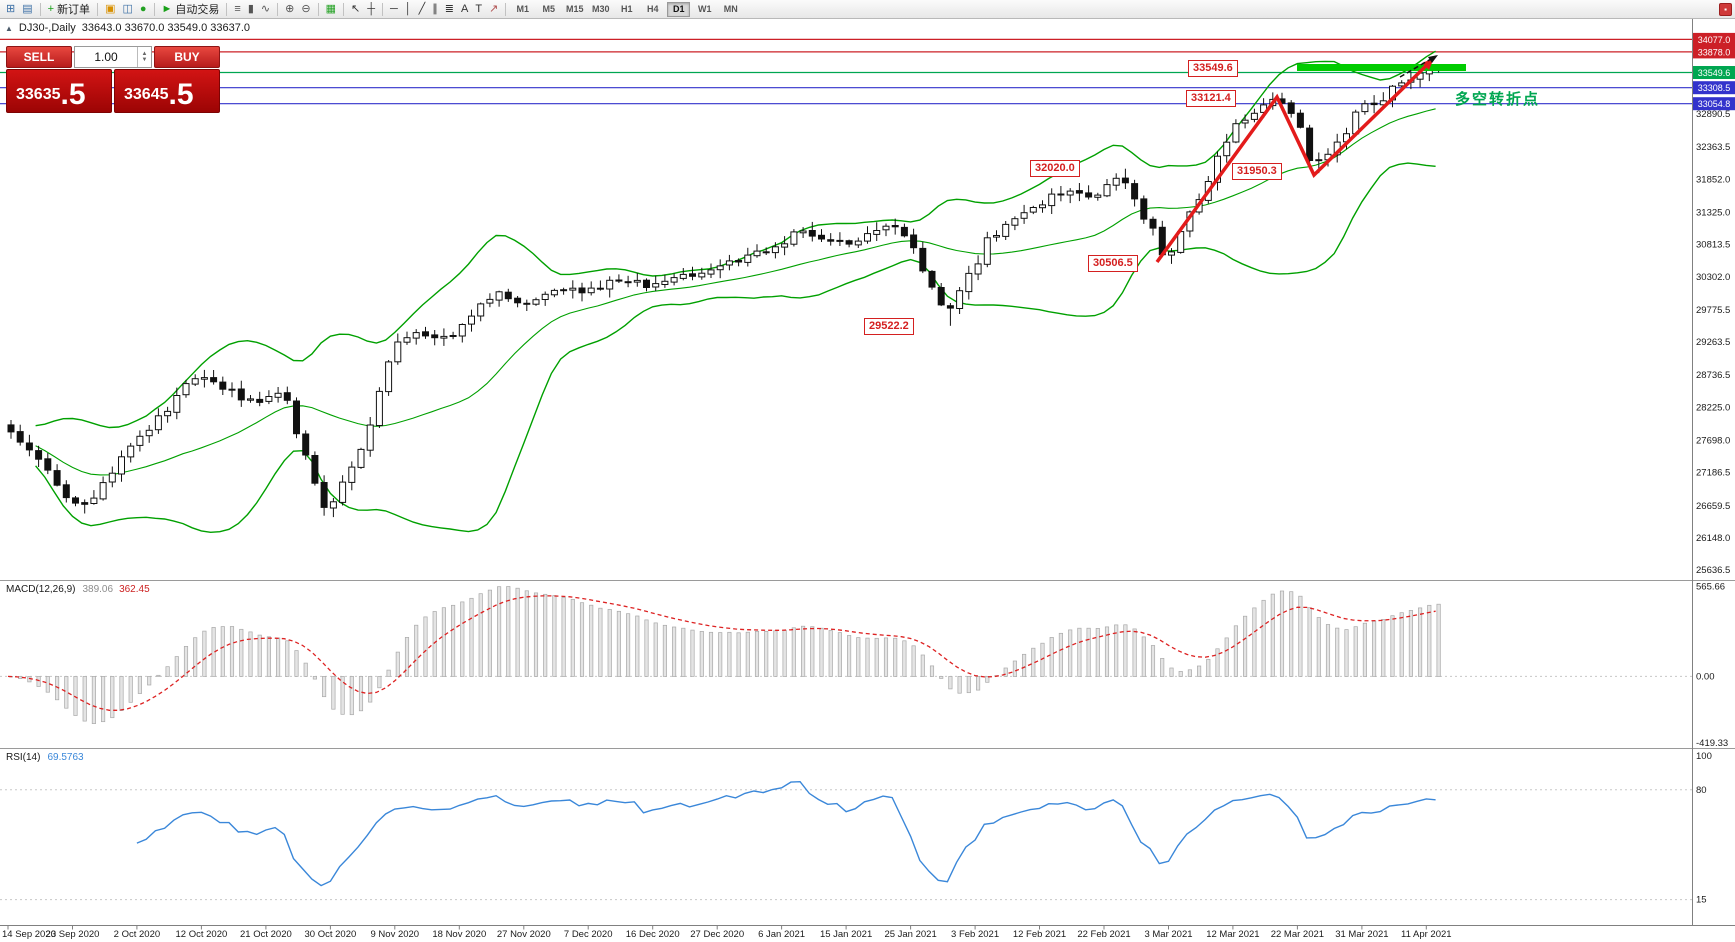 The width and height of the screenshot is (1735, 942). I want to click on label-tool-icon: T, so click(478, 9).